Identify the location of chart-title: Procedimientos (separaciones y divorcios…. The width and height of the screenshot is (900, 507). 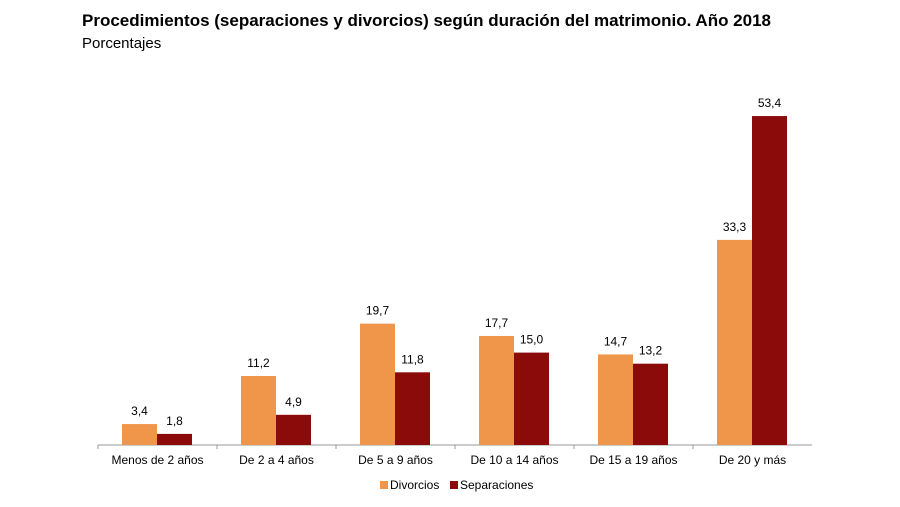
(426, 20).